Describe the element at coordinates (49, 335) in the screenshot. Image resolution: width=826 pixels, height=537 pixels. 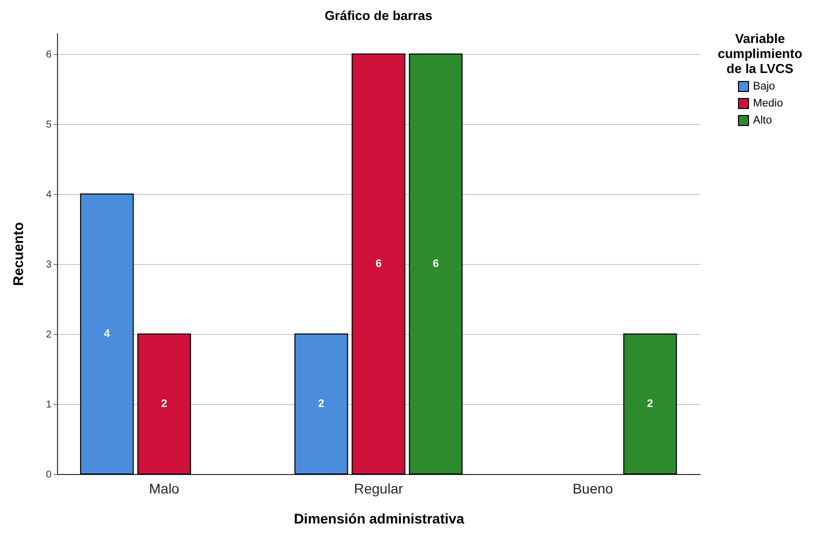
I see `y-tick-label: 2` at that location.